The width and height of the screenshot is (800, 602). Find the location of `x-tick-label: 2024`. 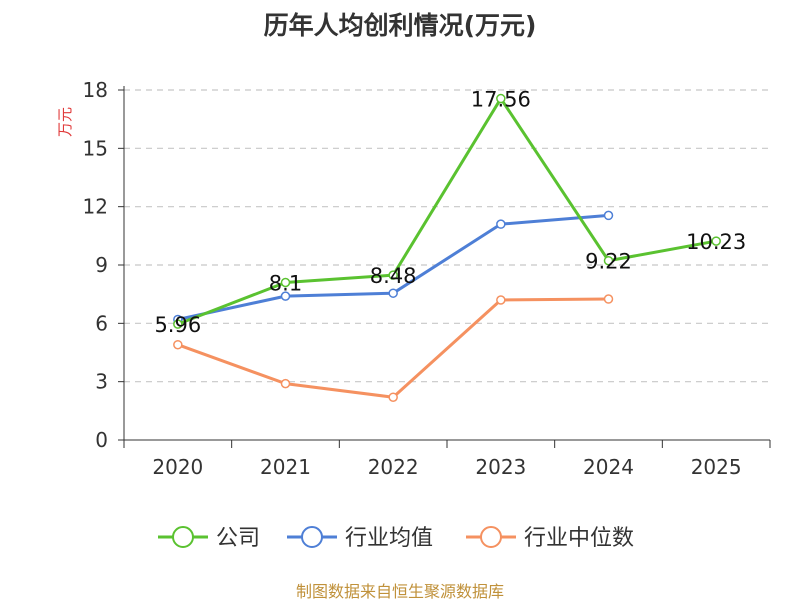

x-tick-label: 2024 is located at coordinates (608, 467).